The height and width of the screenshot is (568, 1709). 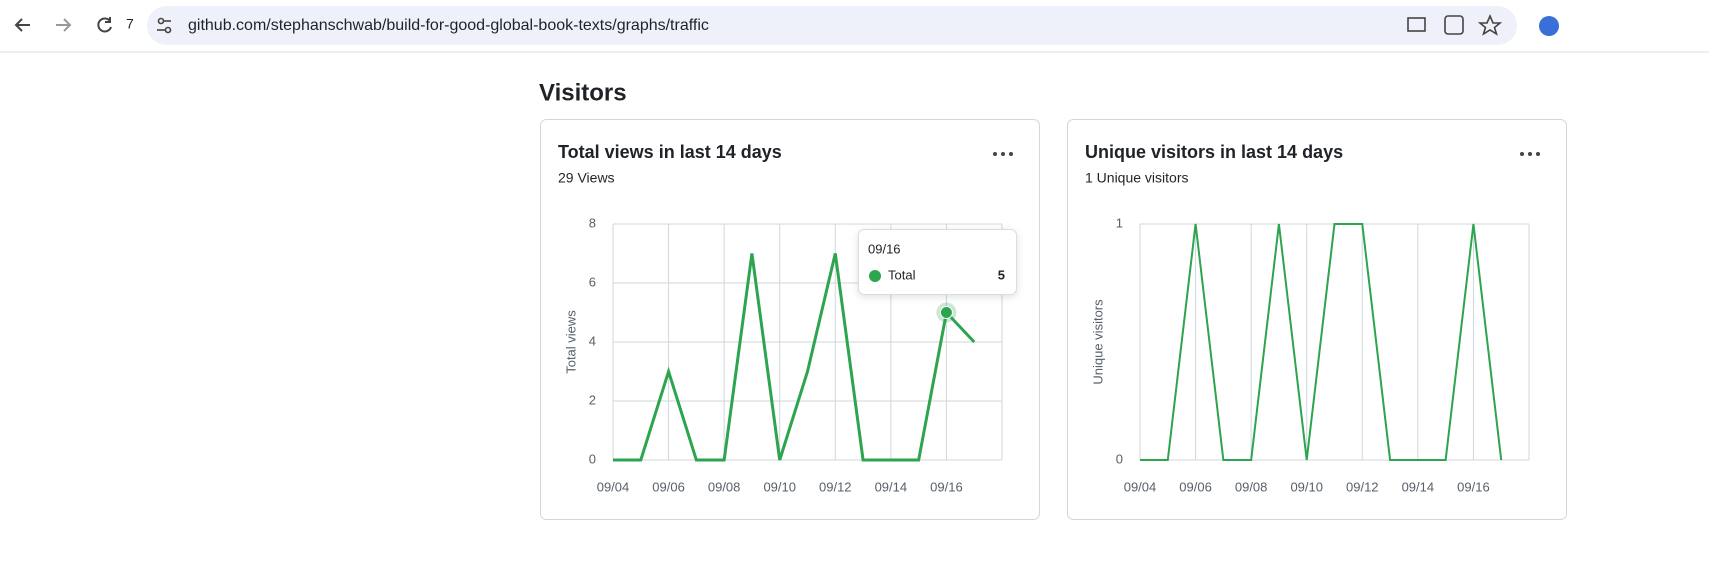 I want to click on tooltip: 09/16 Total 5, so click(x=937, y=262).